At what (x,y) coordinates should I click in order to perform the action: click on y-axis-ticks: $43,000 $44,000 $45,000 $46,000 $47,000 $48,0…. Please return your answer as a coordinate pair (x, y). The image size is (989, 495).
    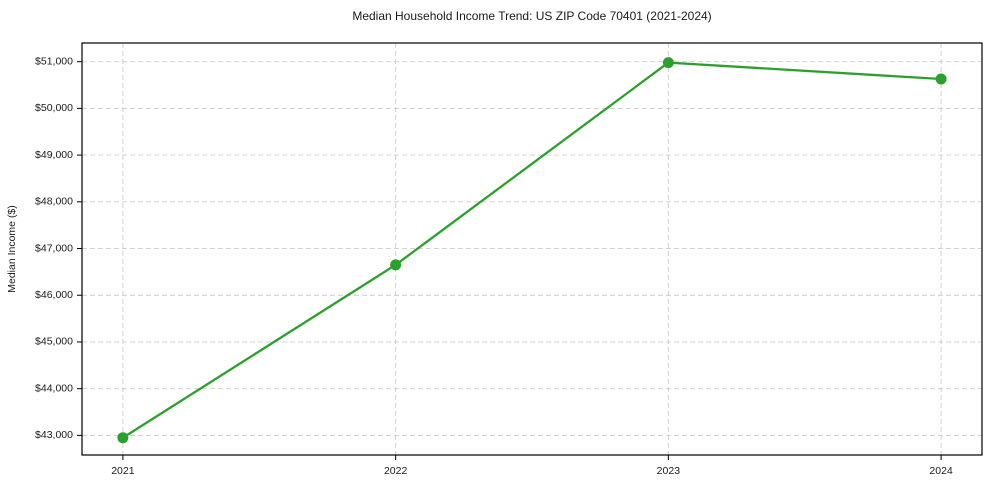
    Looking at the image, I should click on (58, 248).